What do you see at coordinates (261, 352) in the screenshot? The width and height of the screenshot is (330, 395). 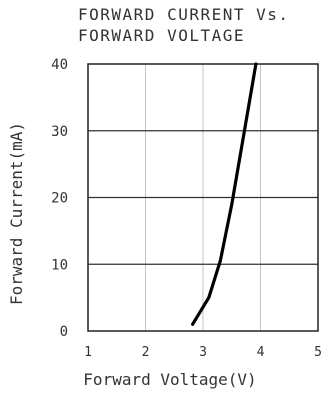 I see `x-tick-label: 4` at bounding box center [261, 352].